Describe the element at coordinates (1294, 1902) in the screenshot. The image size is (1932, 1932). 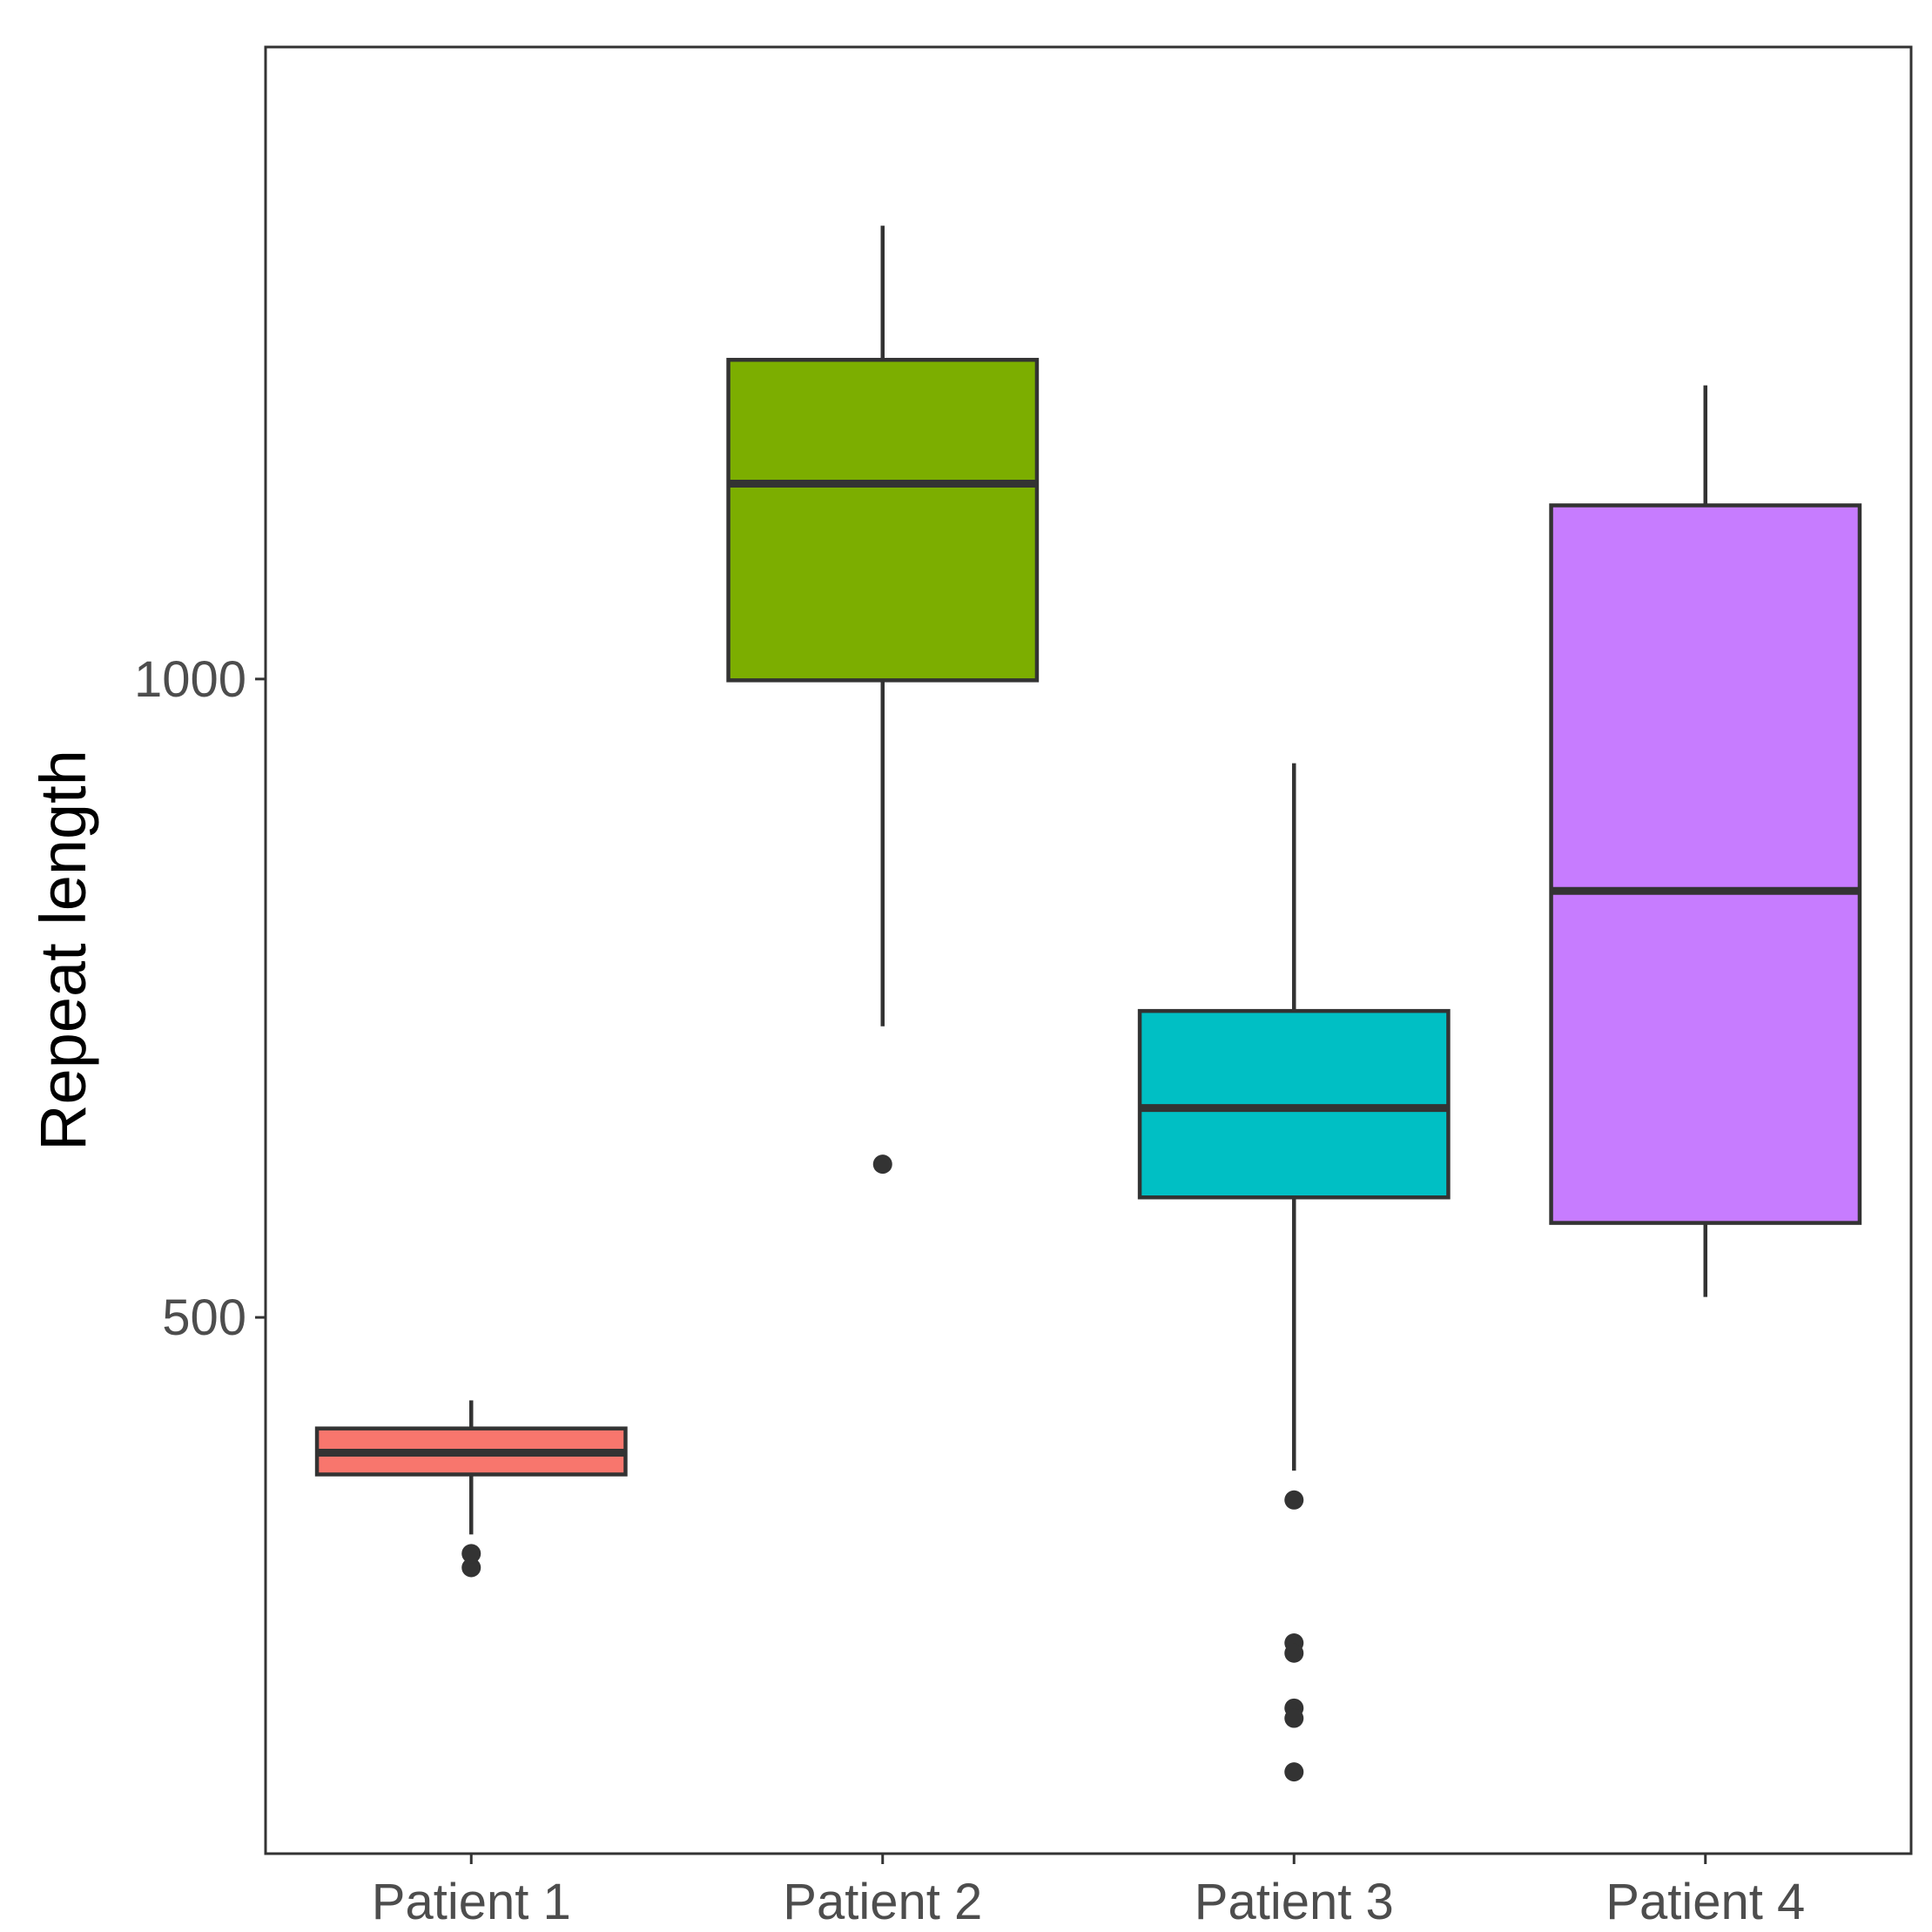
I see `x-tick-label: Patient 3` at that location.